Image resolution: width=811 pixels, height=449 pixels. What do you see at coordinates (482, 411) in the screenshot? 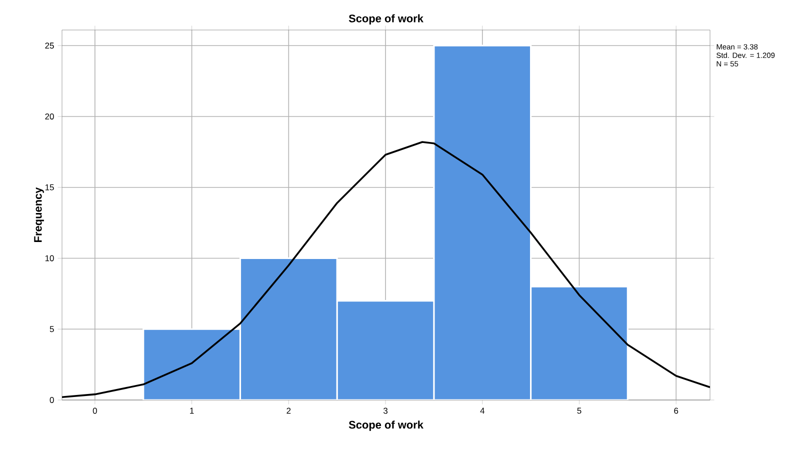
I see `x-tick-label: 4` at bounding box center [482, 411].